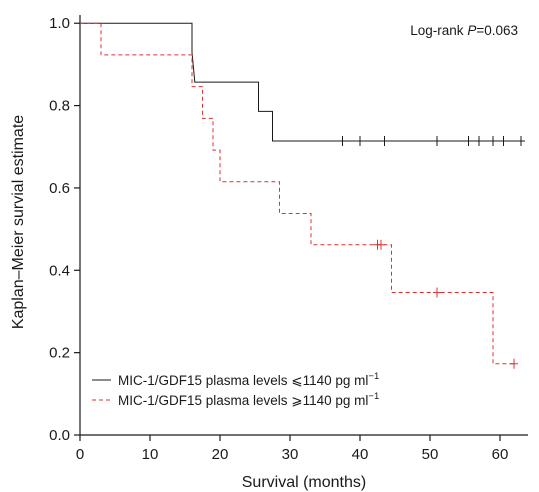 This screenshot has width=539, height=492. Describe the element at coordinates (304, 482) in the screenshot. I see `x-axis-label: Survival (months)` at that location.